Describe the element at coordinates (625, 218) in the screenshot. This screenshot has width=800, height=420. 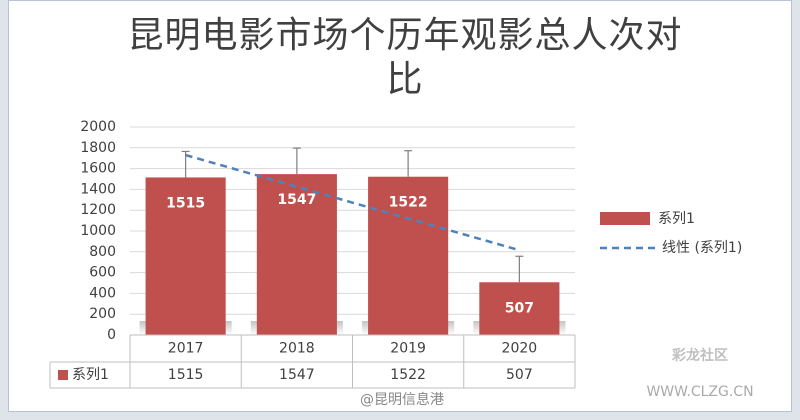
I see `legend-key` at that location.